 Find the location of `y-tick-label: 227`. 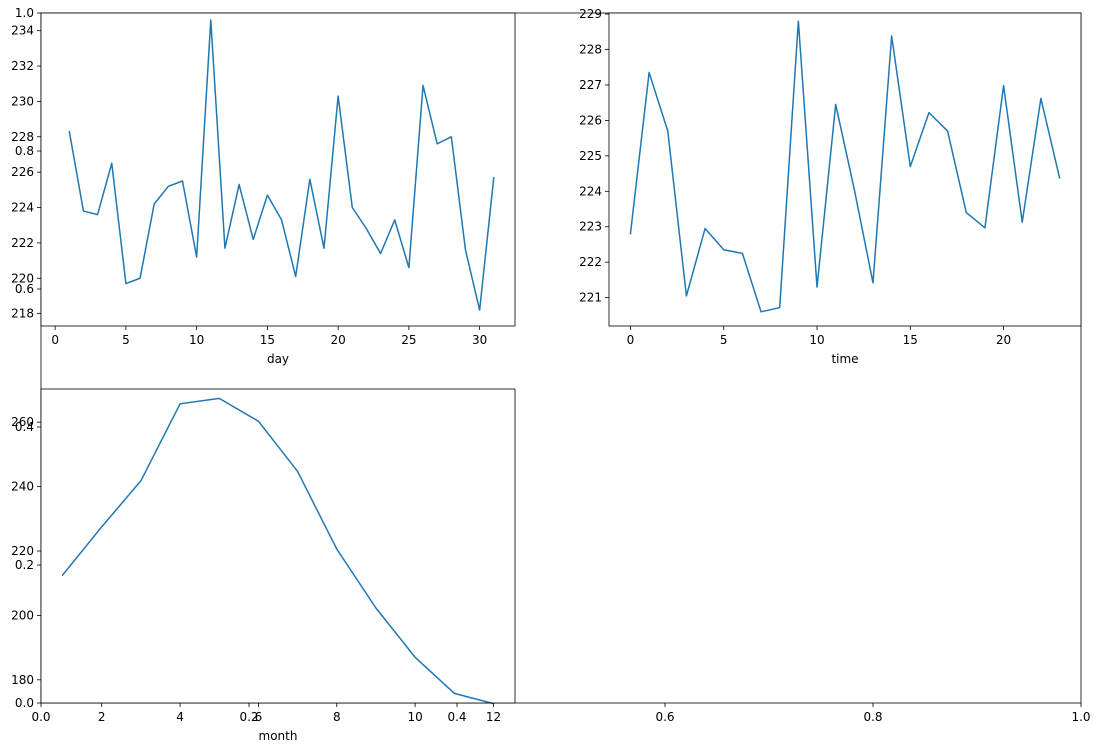

y-tick-label: 227 is located at coordinates (590, 85).